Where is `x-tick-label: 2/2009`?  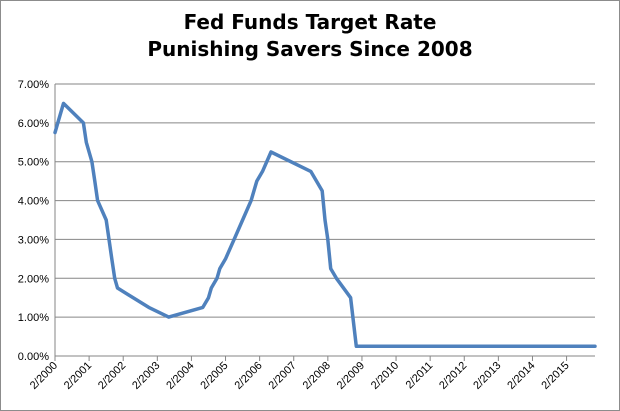 x-tick-label: 2/2009 is located at coordinates (351, 376).